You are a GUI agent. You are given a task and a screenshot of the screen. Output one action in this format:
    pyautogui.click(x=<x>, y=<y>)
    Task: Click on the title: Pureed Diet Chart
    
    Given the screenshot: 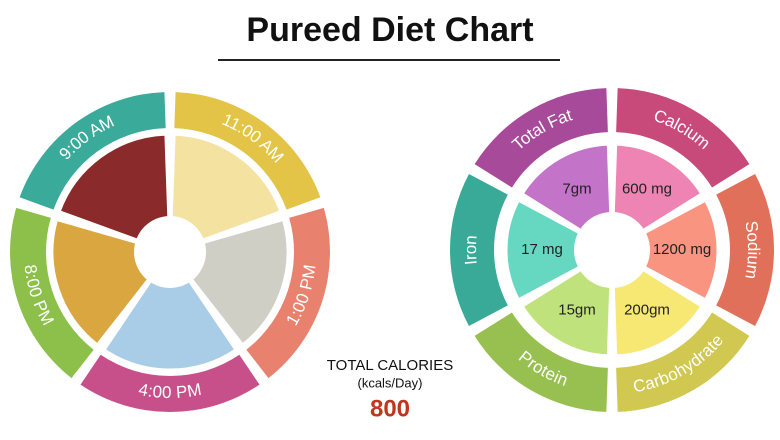 What is the action you would take?
    pyautogui.click(x=389, y=30)
    